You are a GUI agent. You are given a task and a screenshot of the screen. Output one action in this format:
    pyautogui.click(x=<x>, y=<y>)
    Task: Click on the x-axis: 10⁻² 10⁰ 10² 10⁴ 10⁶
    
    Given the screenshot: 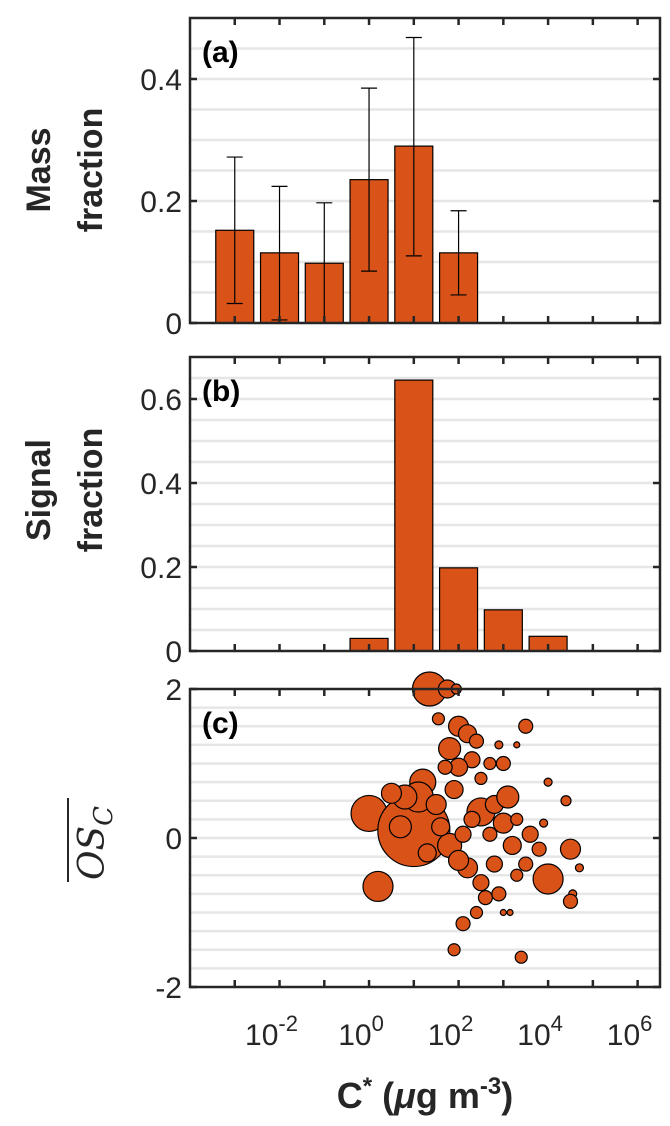 What is the action you would take?
    pyautogui.click(x=448, y=1031)
    